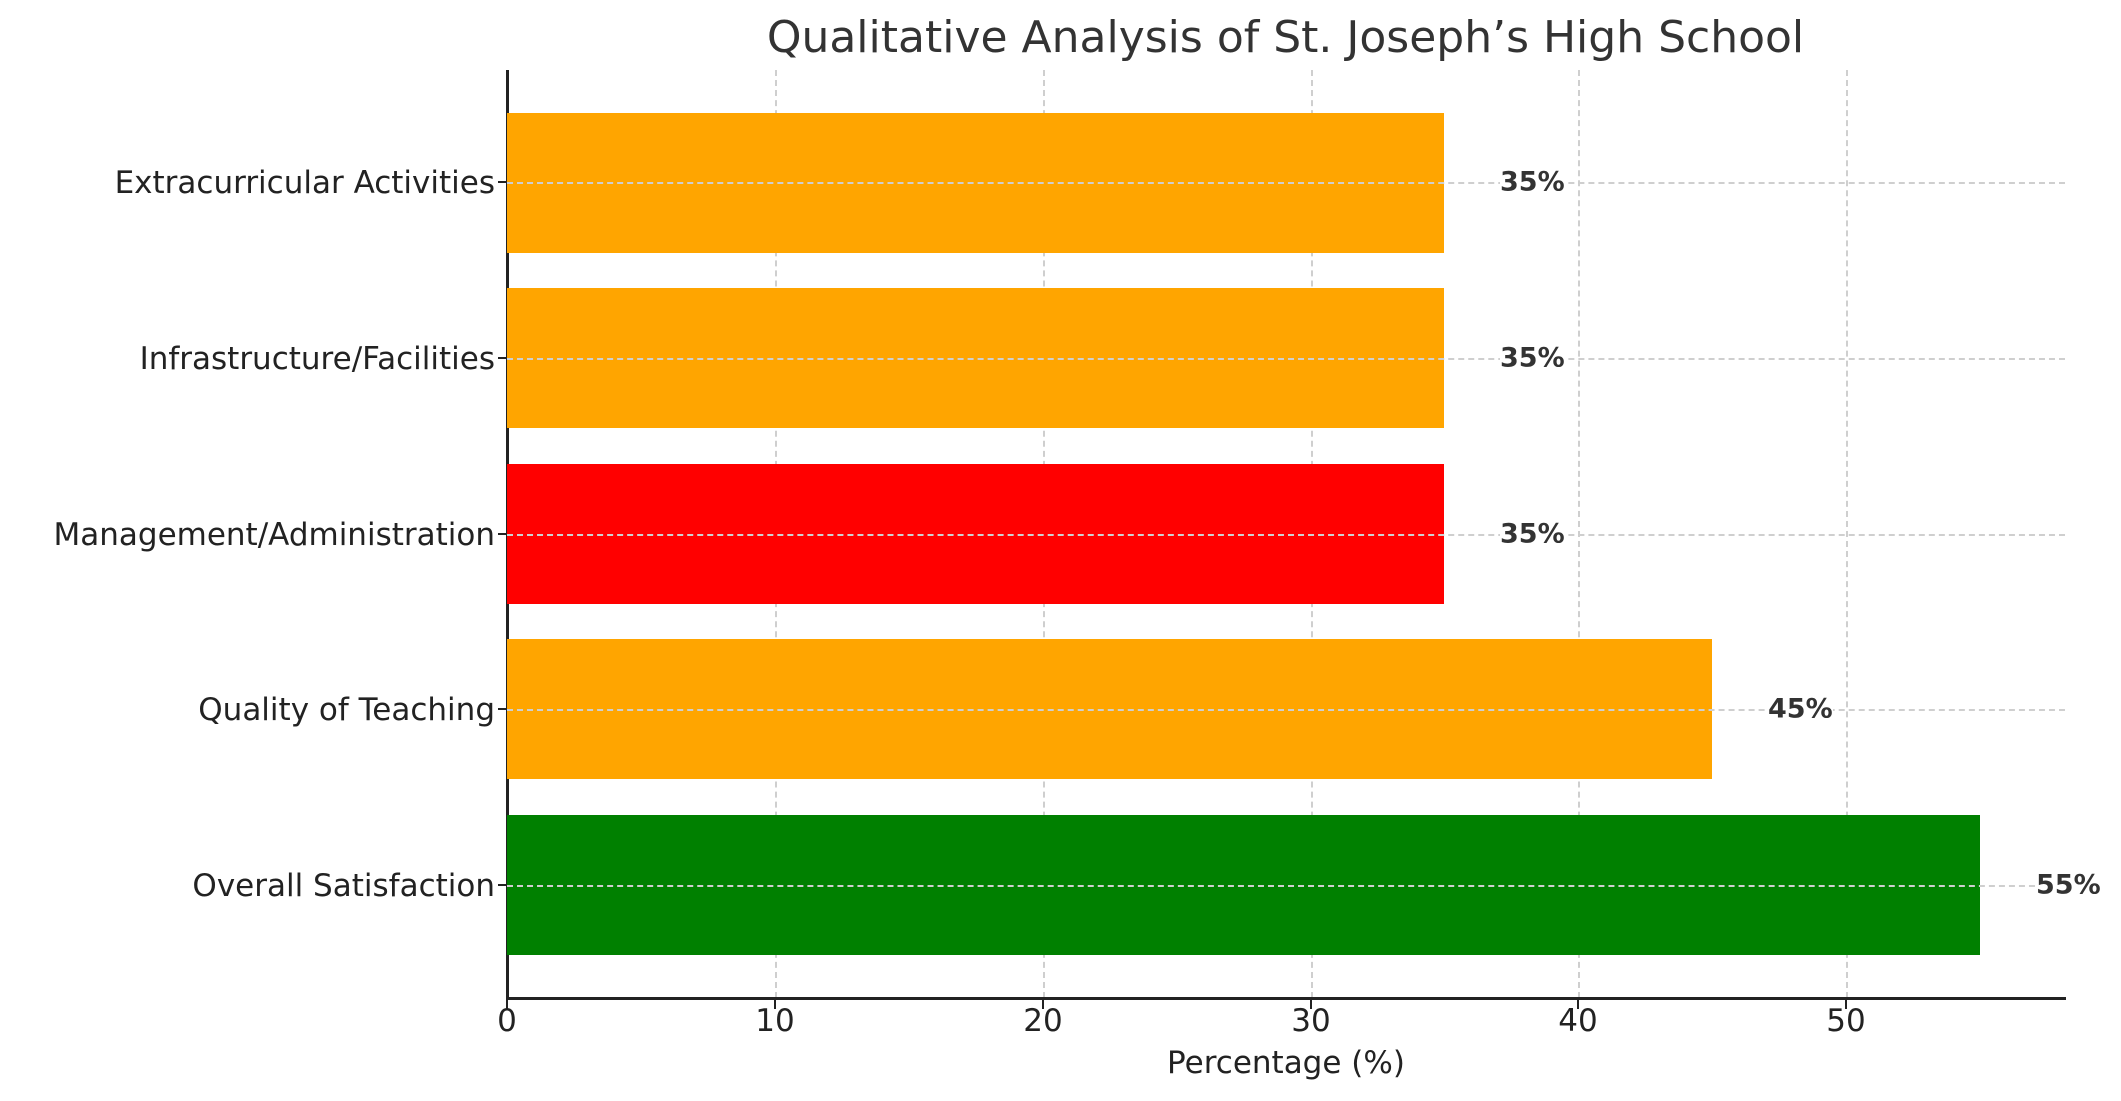 This screenshot has height=1101, width=2121. Describe the element at coordinates (274, 535) in the screenshot. I see `y-tick-label: Management/Administration` at that location.